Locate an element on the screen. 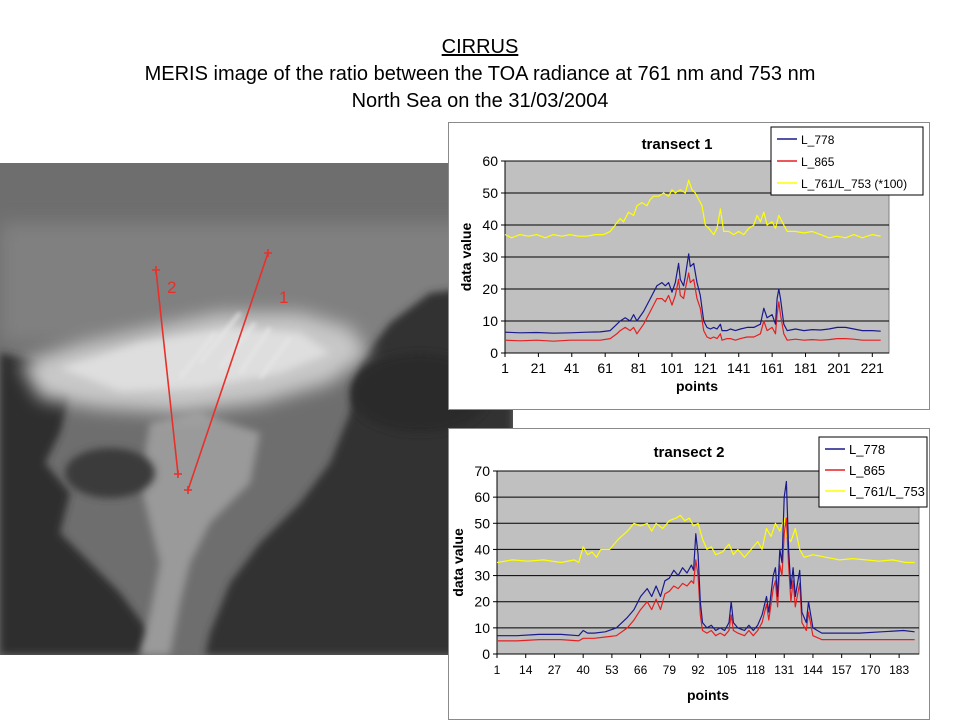 The height and width of the screenshot is (720, 960). title-line-3: North Sea on the 31/03/2004 is located at coordinates (480, 101).